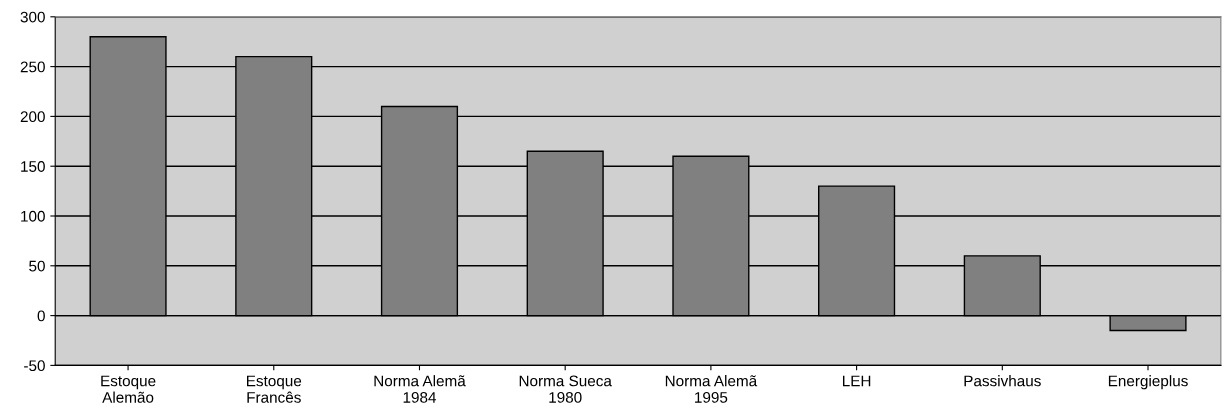 The image size is (1227, 420). I want to click on x-tick-label: Norma Alemã 1995, so click(711, 389).